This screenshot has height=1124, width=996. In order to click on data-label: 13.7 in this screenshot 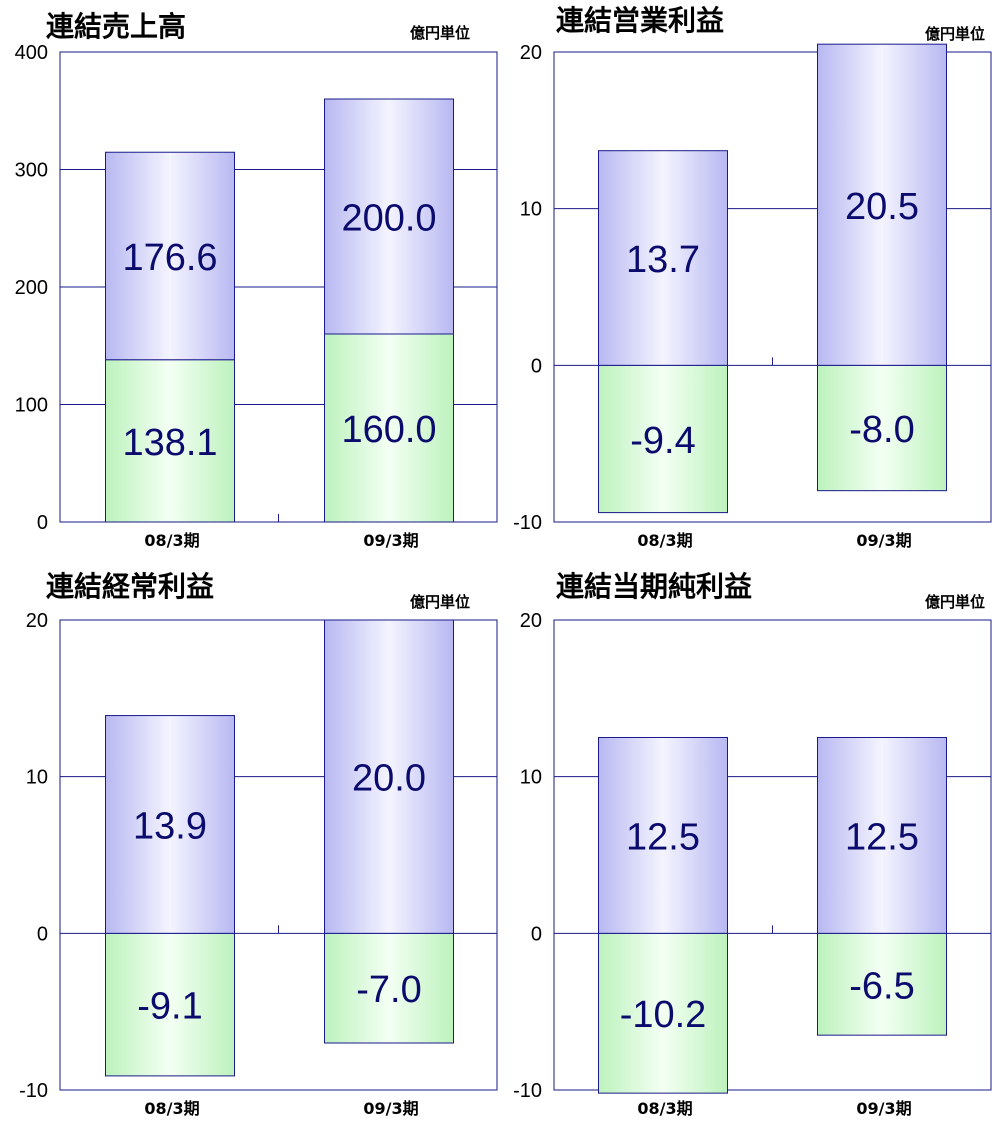, I will do `click(663, 260)`.